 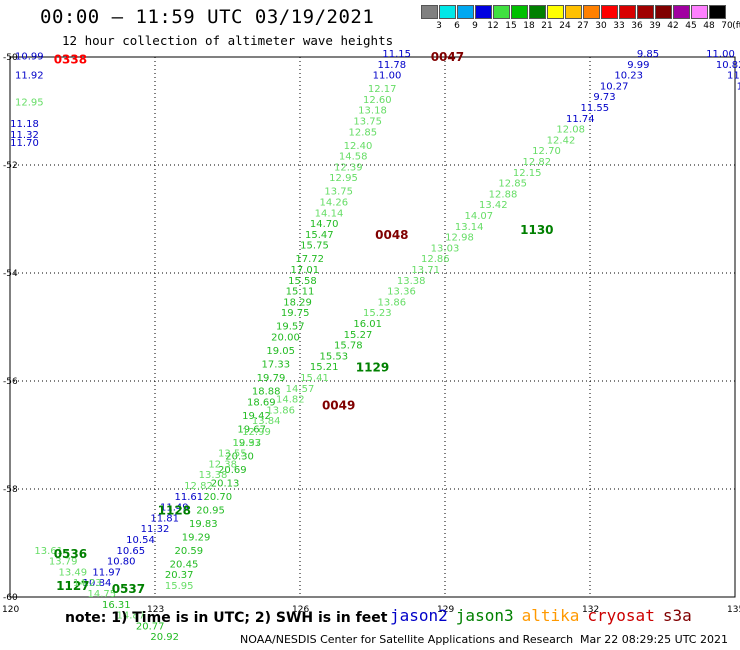 What do you see at coordinates (358, 335) in the screenshot?
I see `swh-value-diagonal-pass-26: 15.27` at bounding box center [358, 335].